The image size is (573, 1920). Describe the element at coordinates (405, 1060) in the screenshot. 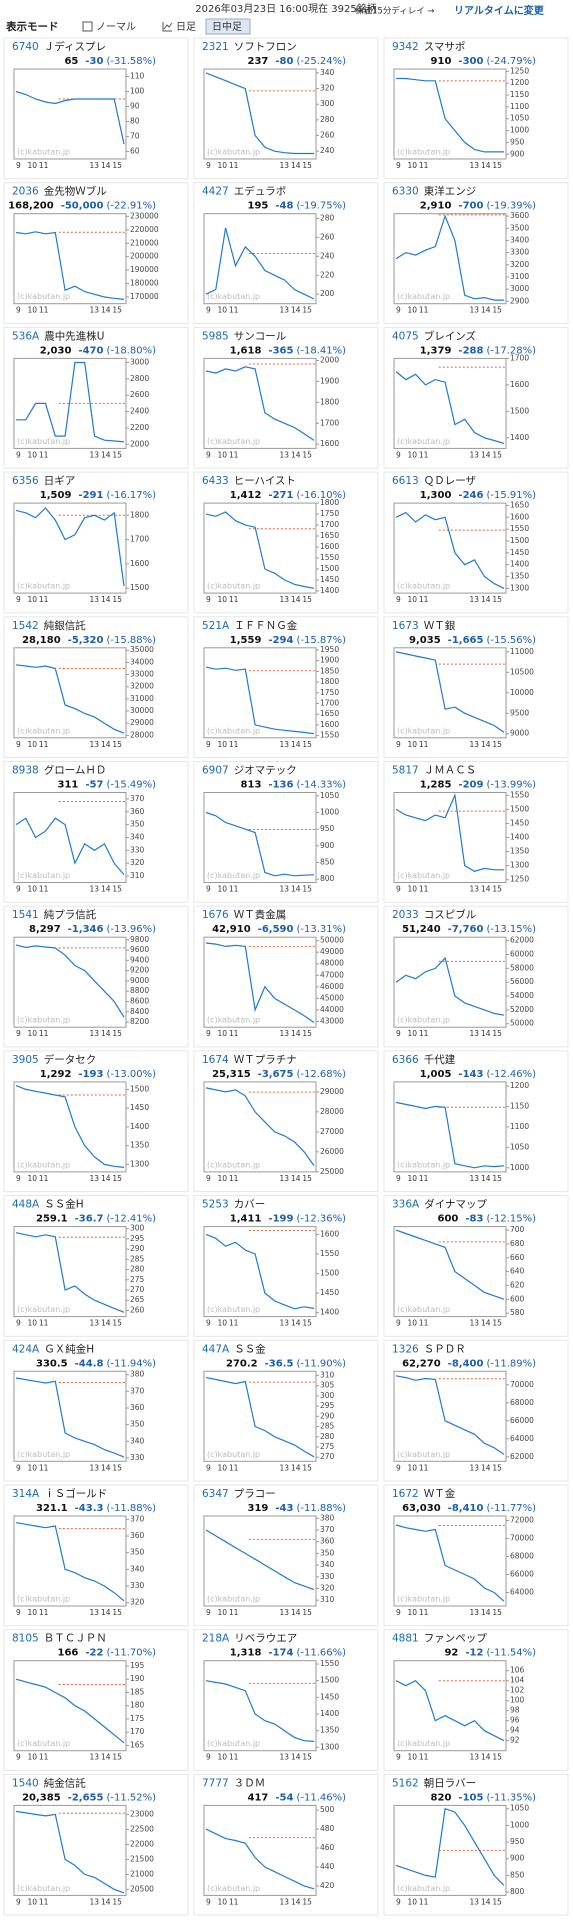

I see `stock-code: 6366` at that location.